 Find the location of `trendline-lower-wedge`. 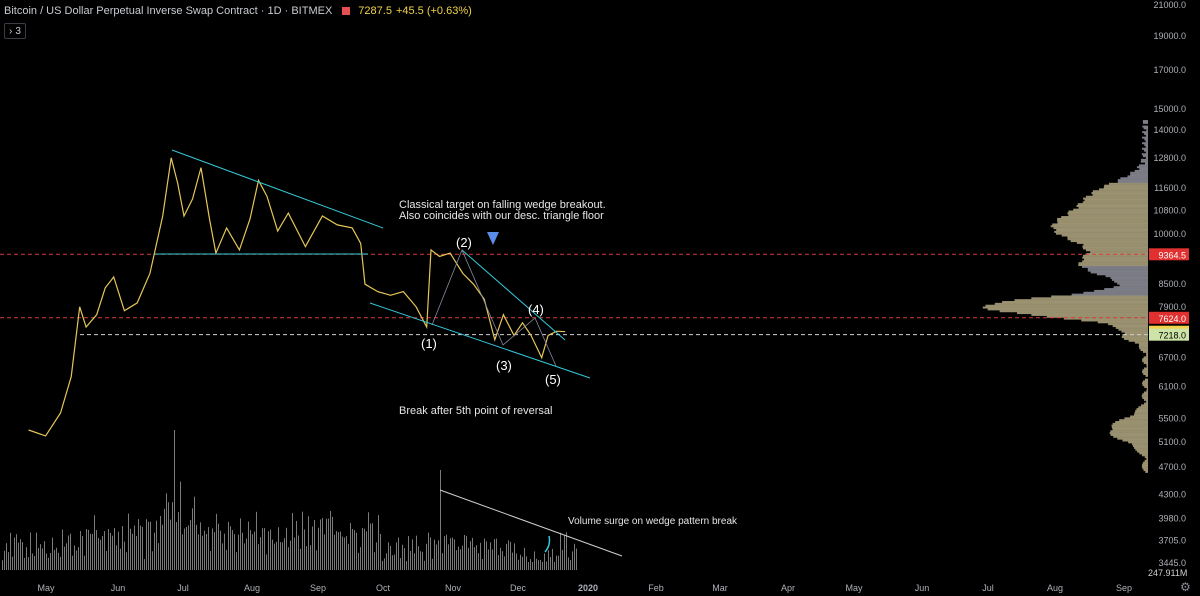

trendline-lower-wedge is located at coordinates (480, 340).